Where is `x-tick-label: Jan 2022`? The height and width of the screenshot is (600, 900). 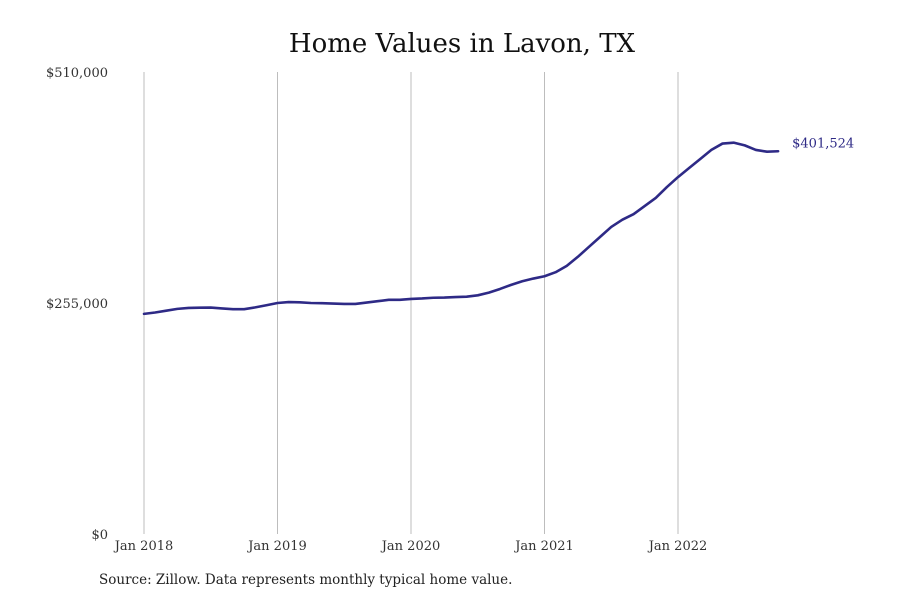 x-tick-label: Jan 2022 is located at coordinates (677, 546).